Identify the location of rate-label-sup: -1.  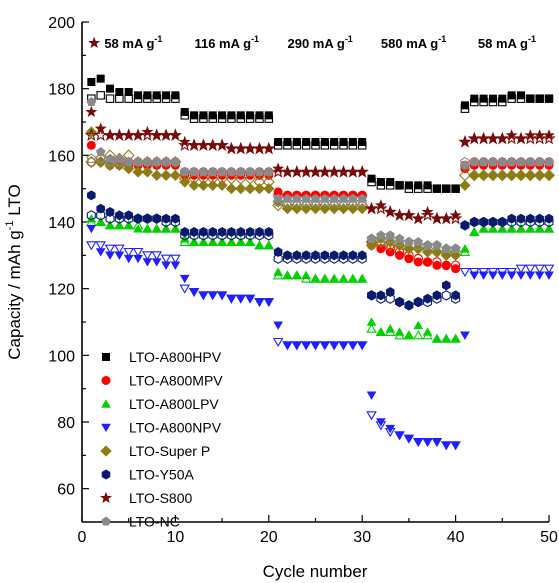
(158, 39).